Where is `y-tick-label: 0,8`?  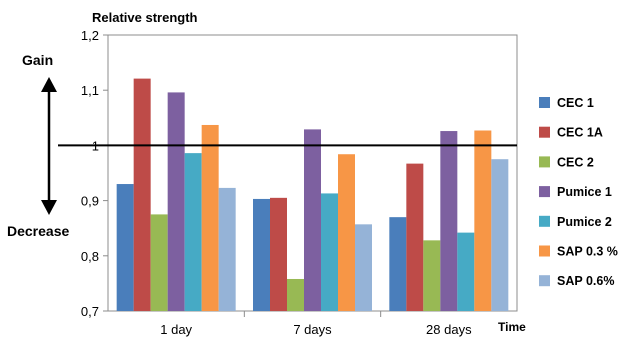 y-tick-label: 0,8 is located at coordinates (90, 256).